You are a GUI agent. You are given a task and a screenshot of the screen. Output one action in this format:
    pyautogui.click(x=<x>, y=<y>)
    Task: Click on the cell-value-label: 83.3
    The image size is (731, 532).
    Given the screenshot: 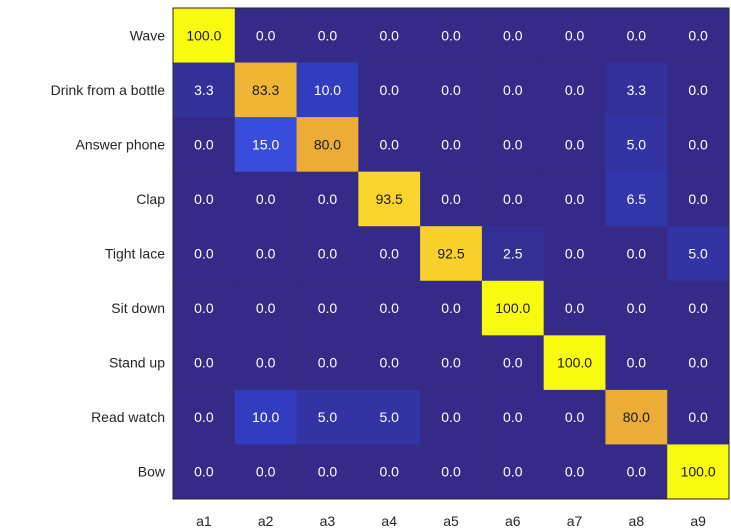 What is the action you would take?
    pyautogui.click(x=265, y=90)
    